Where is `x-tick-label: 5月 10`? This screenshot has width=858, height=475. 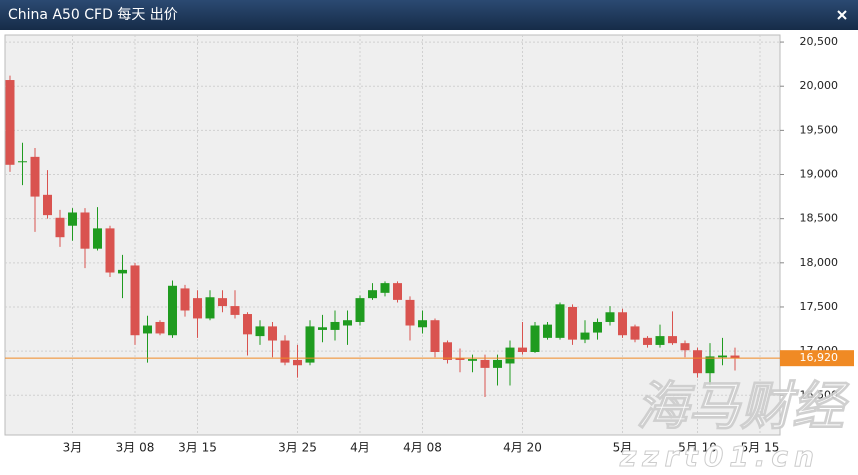
x-tick-label: 5月 10 is located at coordinates (697, 448).